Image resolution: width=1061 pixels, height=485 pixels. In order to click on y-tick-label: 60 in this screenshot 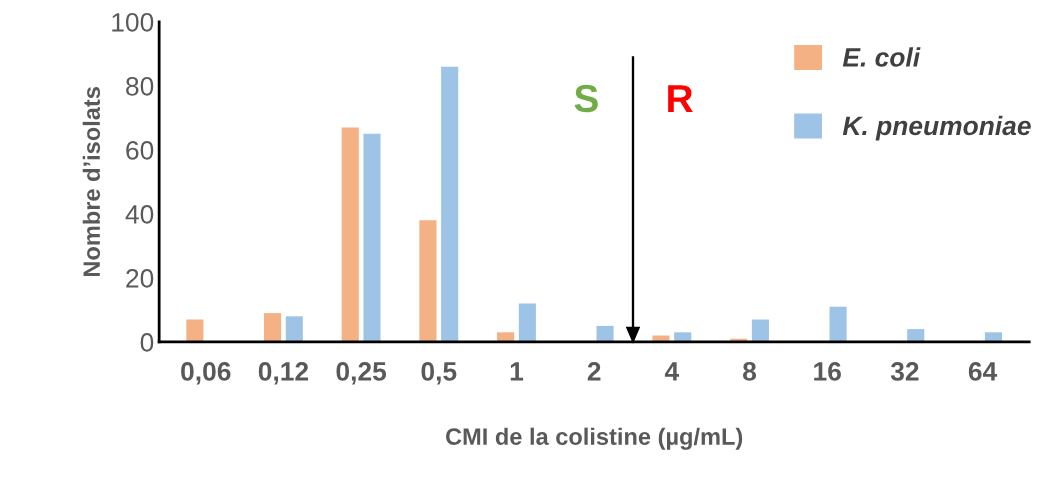, I will do `click(140, 150)`.